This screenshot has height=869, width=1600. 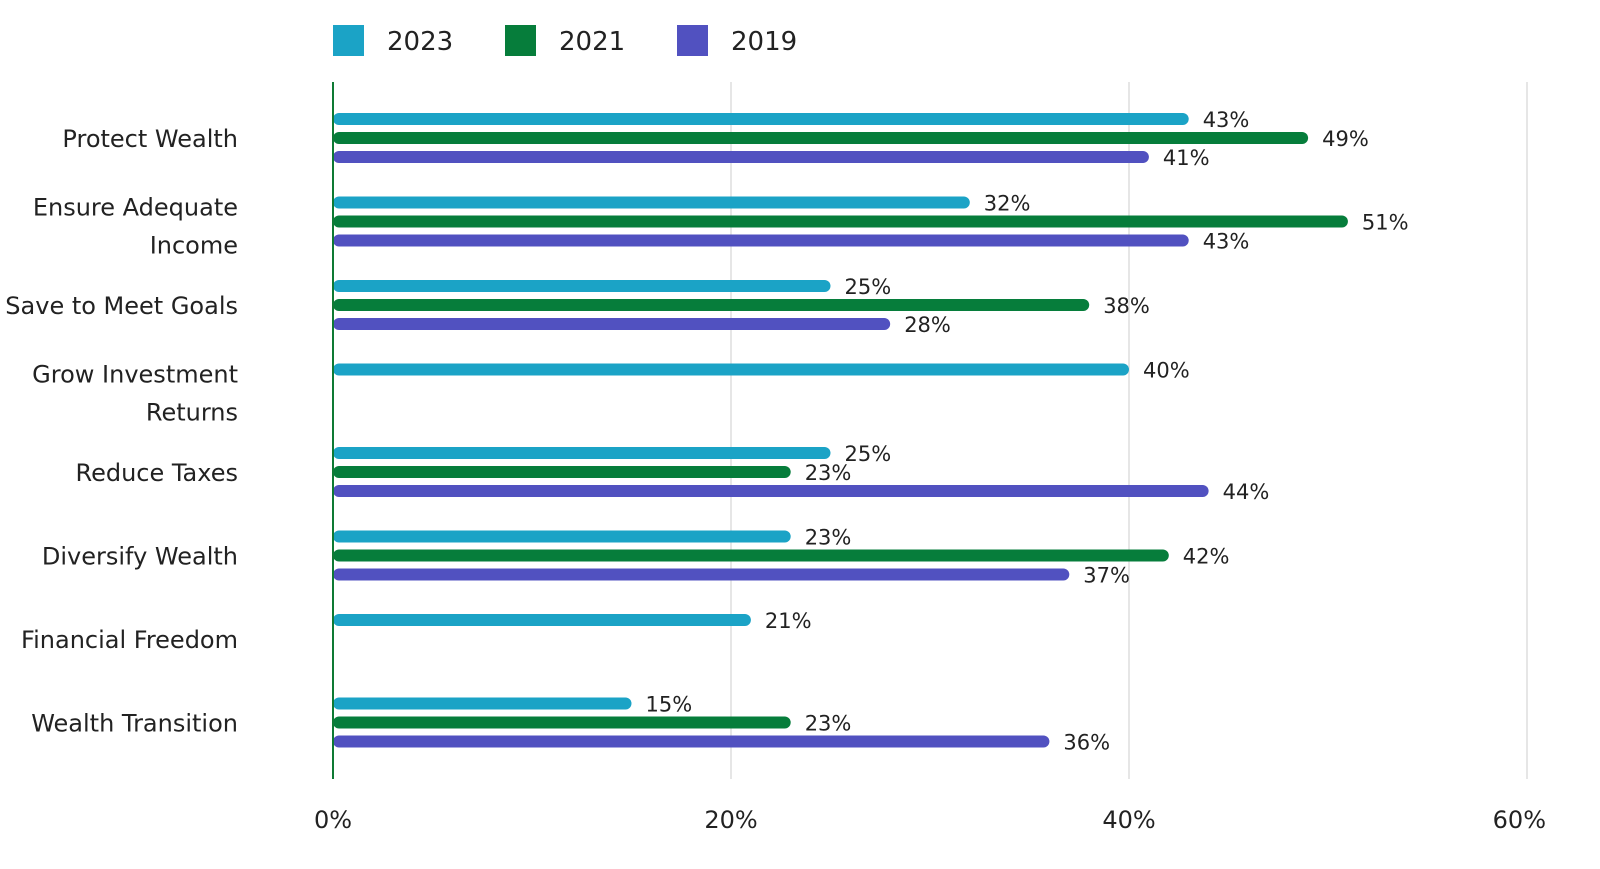 I want to click on data-label: 42%, so click(x=1206, y=557).